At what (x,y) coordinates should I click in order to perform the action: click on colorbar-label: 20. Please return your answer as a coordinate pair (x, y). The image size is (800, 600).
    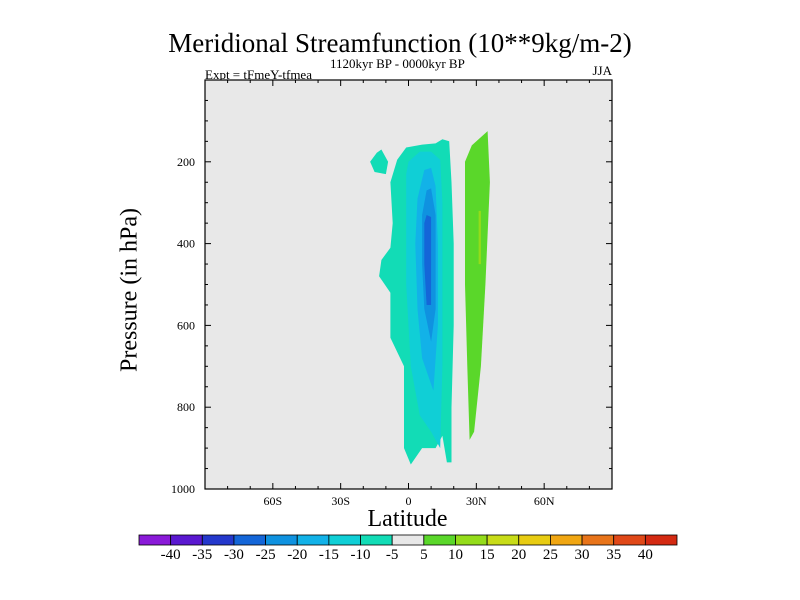
    Looking at the image, I should click on (518, 555).